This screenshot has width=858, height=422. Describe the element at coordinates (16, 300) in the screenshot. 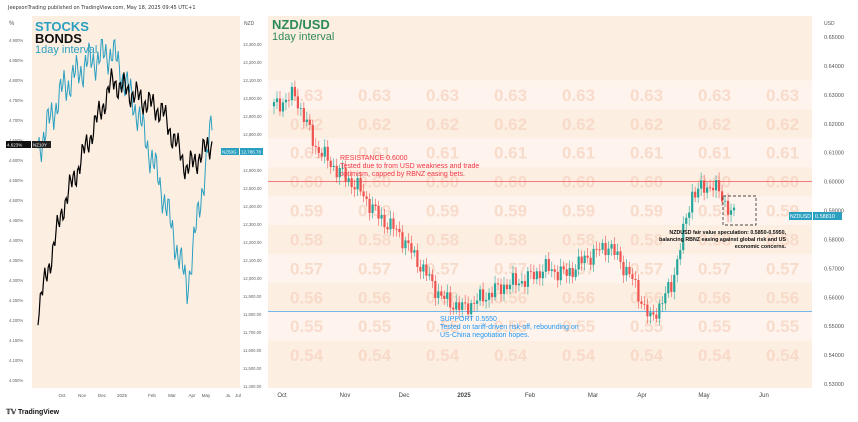

I see `yield-tick-label: 4.250%` at that location.